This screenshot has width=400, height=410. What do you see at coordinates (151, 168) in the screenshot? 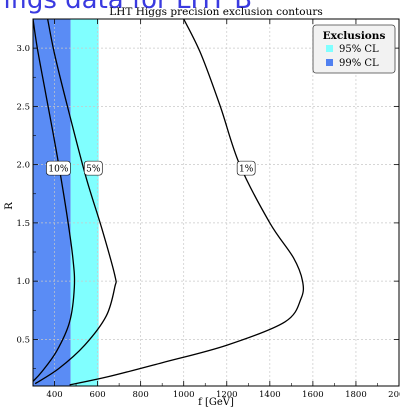
I see `curve-labels-layer: 10% 5% 1%` at bounding box center [151, 168].